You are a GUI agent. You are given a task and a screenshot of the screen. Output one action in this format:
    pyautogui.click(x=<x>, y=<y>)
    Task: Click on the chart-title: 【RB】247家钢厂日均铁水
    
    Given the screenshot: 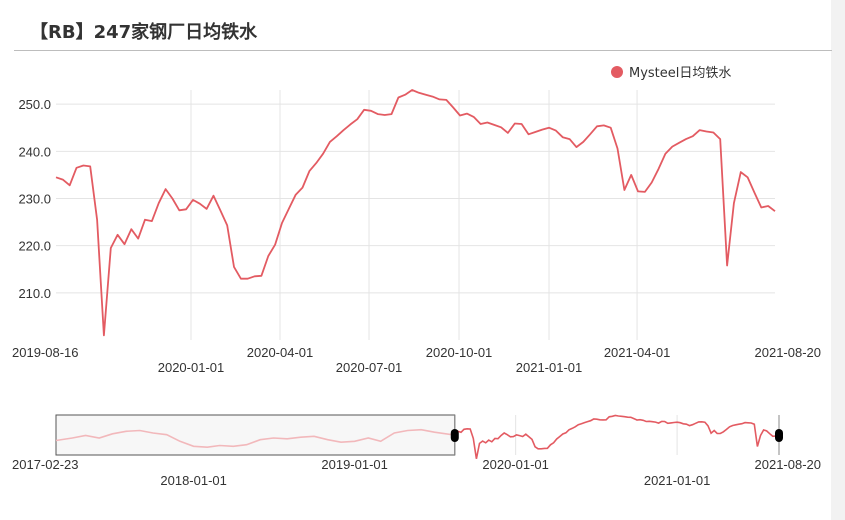 What is the action you would take?
    pyautogui.click(x=144, y=32)
    